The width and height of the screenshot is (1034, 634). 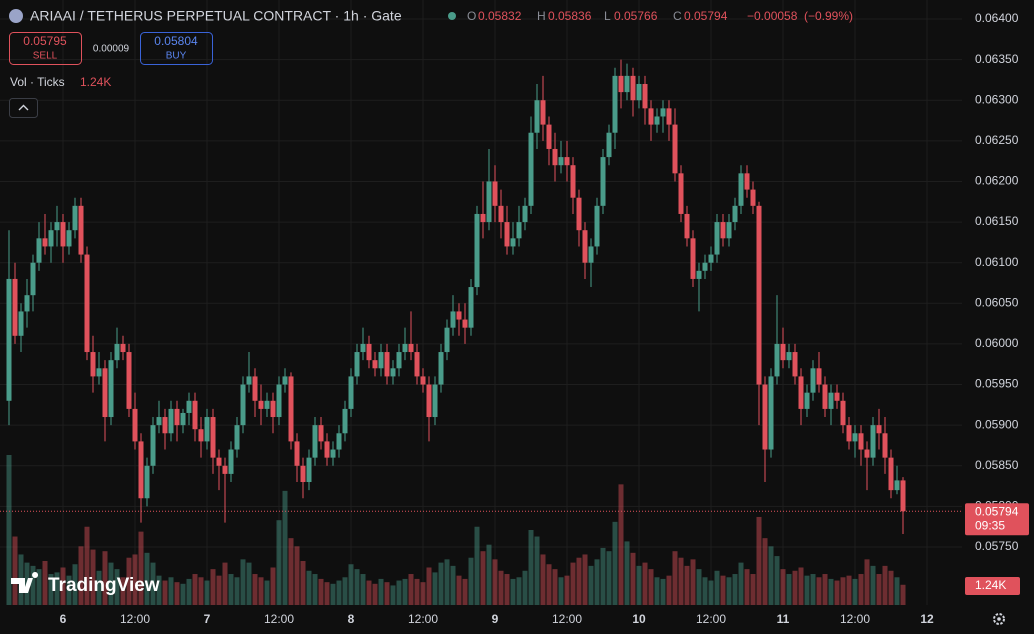 I want to click on x-tick-label: 6, so click(x=63, y=619).